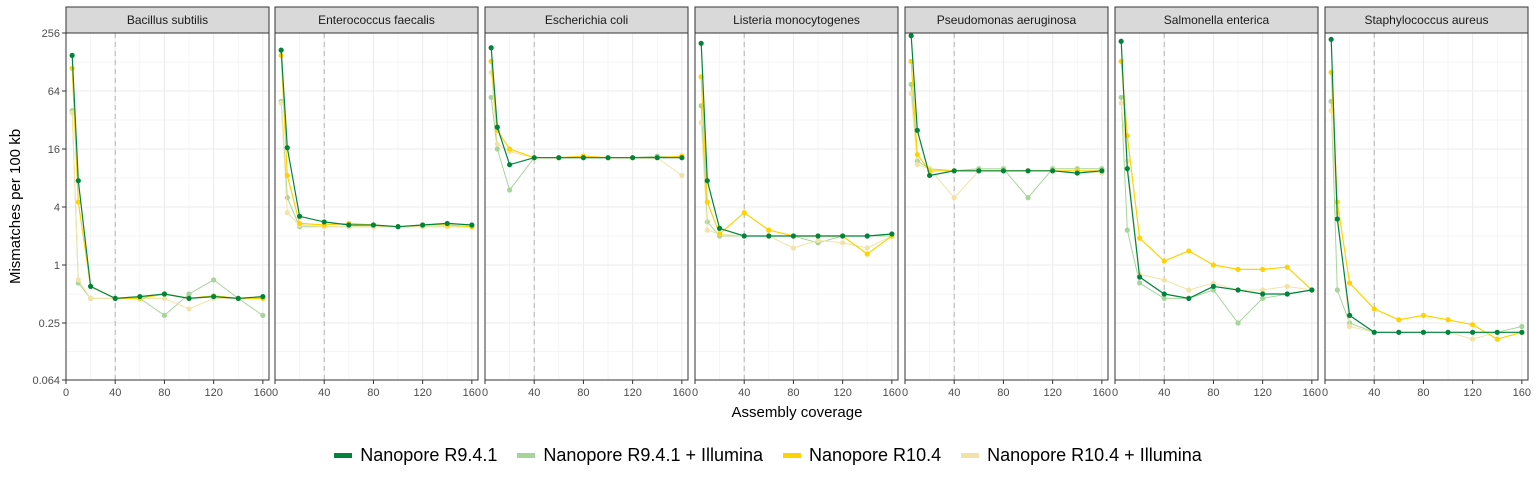 The width and height of the screenshot is (1536, 480). What do you see at coordinates (376, 165) in the screenshot?
I see `series-line-enterococcus-faecalis-nanopore-r10-4-illumina` at bounding box center [376, 165].